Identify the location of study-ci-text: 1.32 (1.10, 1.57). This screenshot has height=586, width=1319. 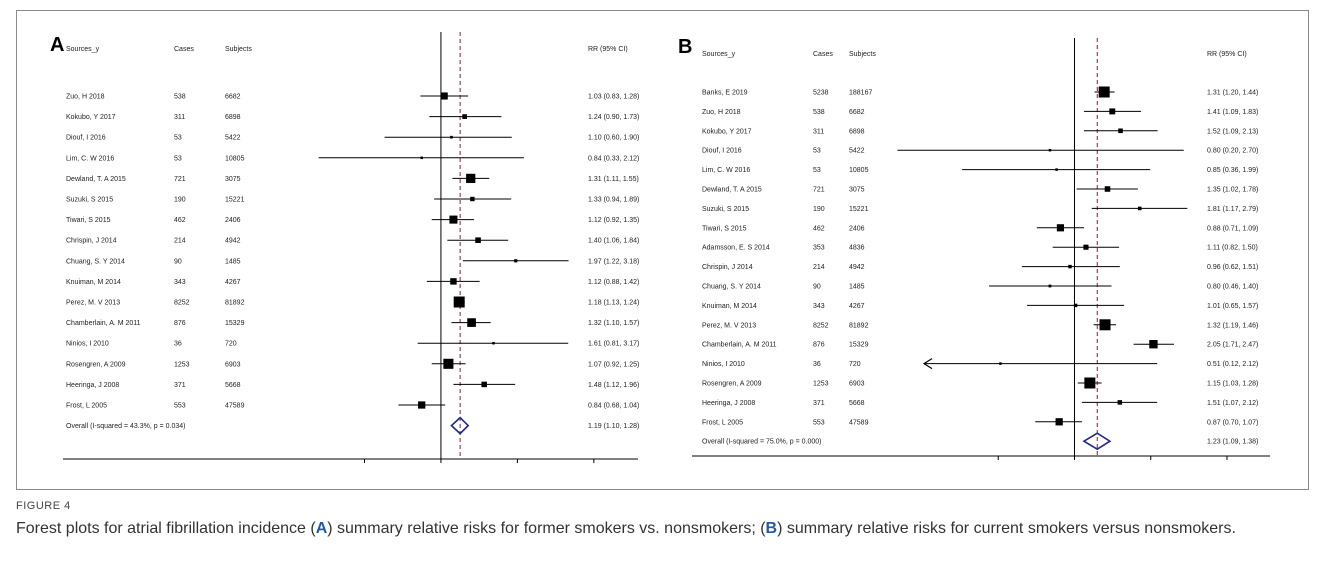
(613, 323).